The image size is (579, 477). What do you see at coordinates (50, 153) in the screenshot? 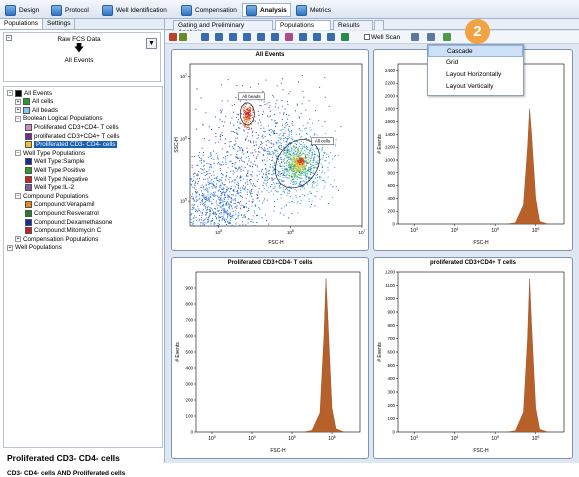
I see `tree-item: − Well Type Populations` at bounding box center [50, 153].